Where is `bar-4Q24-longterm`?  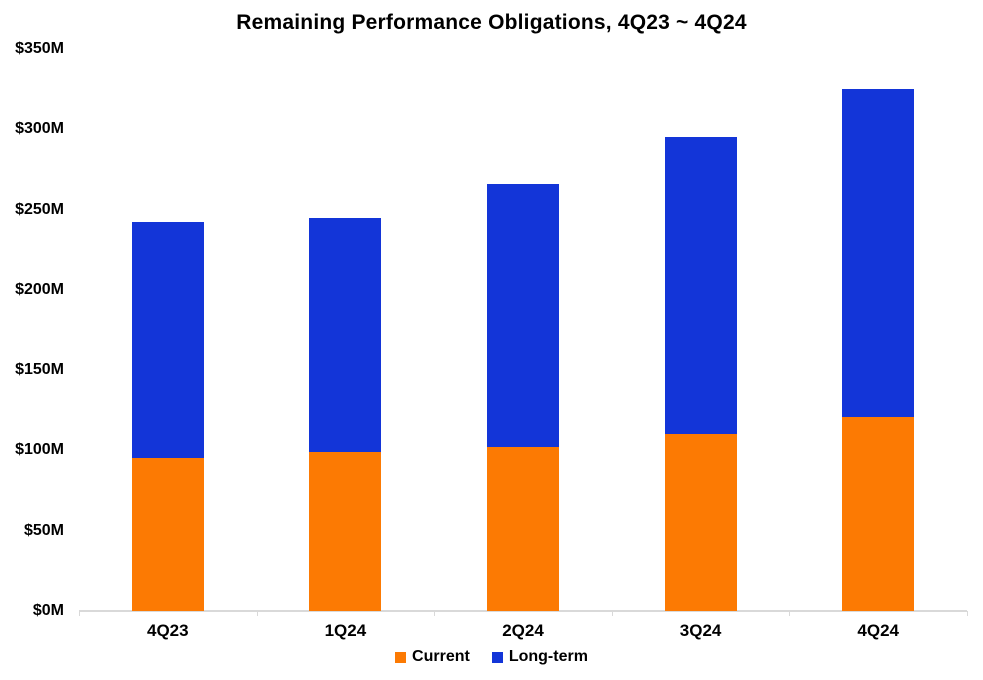 bar-4Q24-longterm is located at coordinates (878, 253).